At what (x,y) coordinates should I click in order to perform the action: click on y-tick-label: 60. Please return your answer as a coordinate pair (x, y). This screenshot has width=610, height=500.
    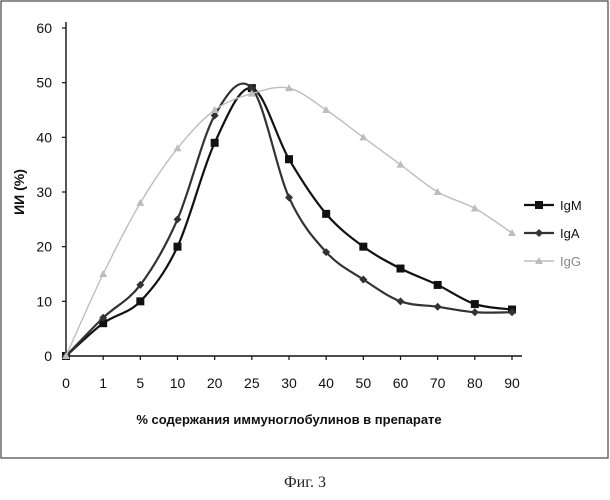
    Looking at the image, I should click on (44, 28).